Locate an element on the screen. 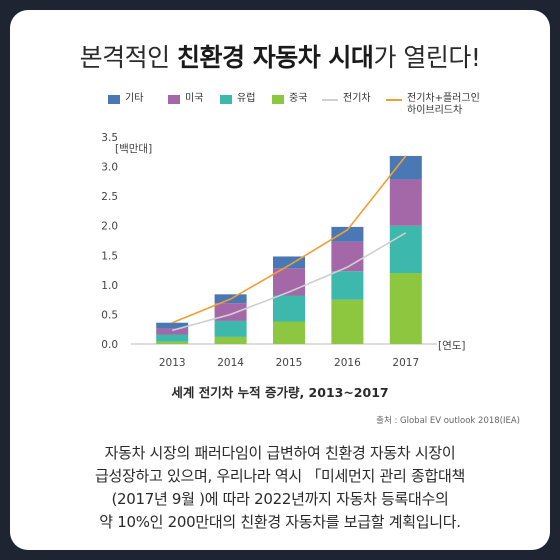 Image resolution: width=560 pixels, height=560 pixels. line-layer is located at coordinates (289, 243).